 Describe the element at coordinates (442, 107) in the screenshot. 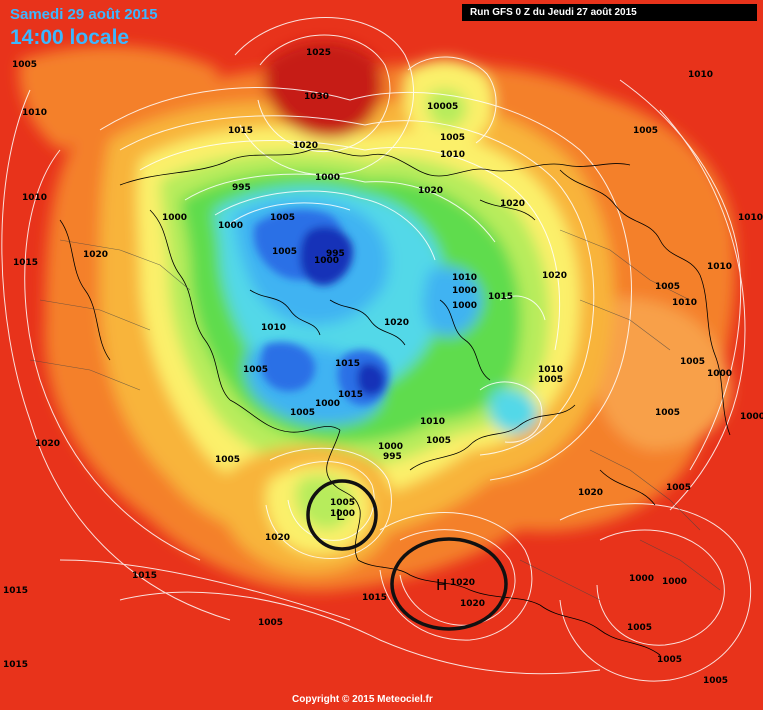

I see `isobar-label: 10005` at that location.